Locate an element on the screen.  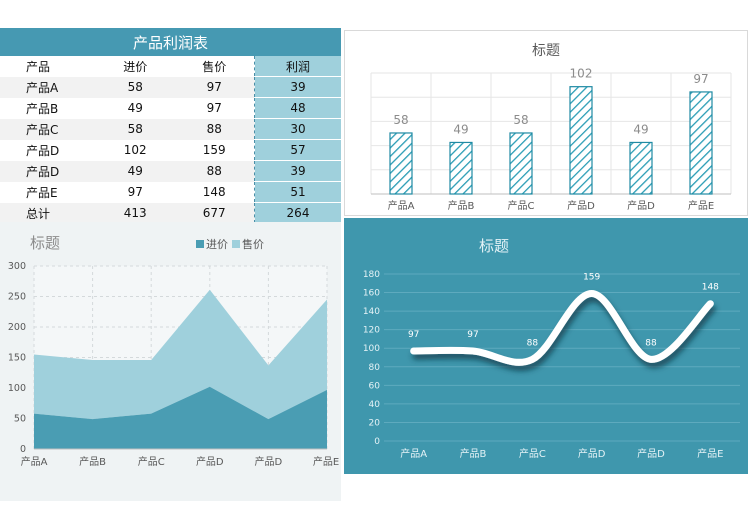
table-row: 产品D 102 159 57 is located at coordinates (170, 150).